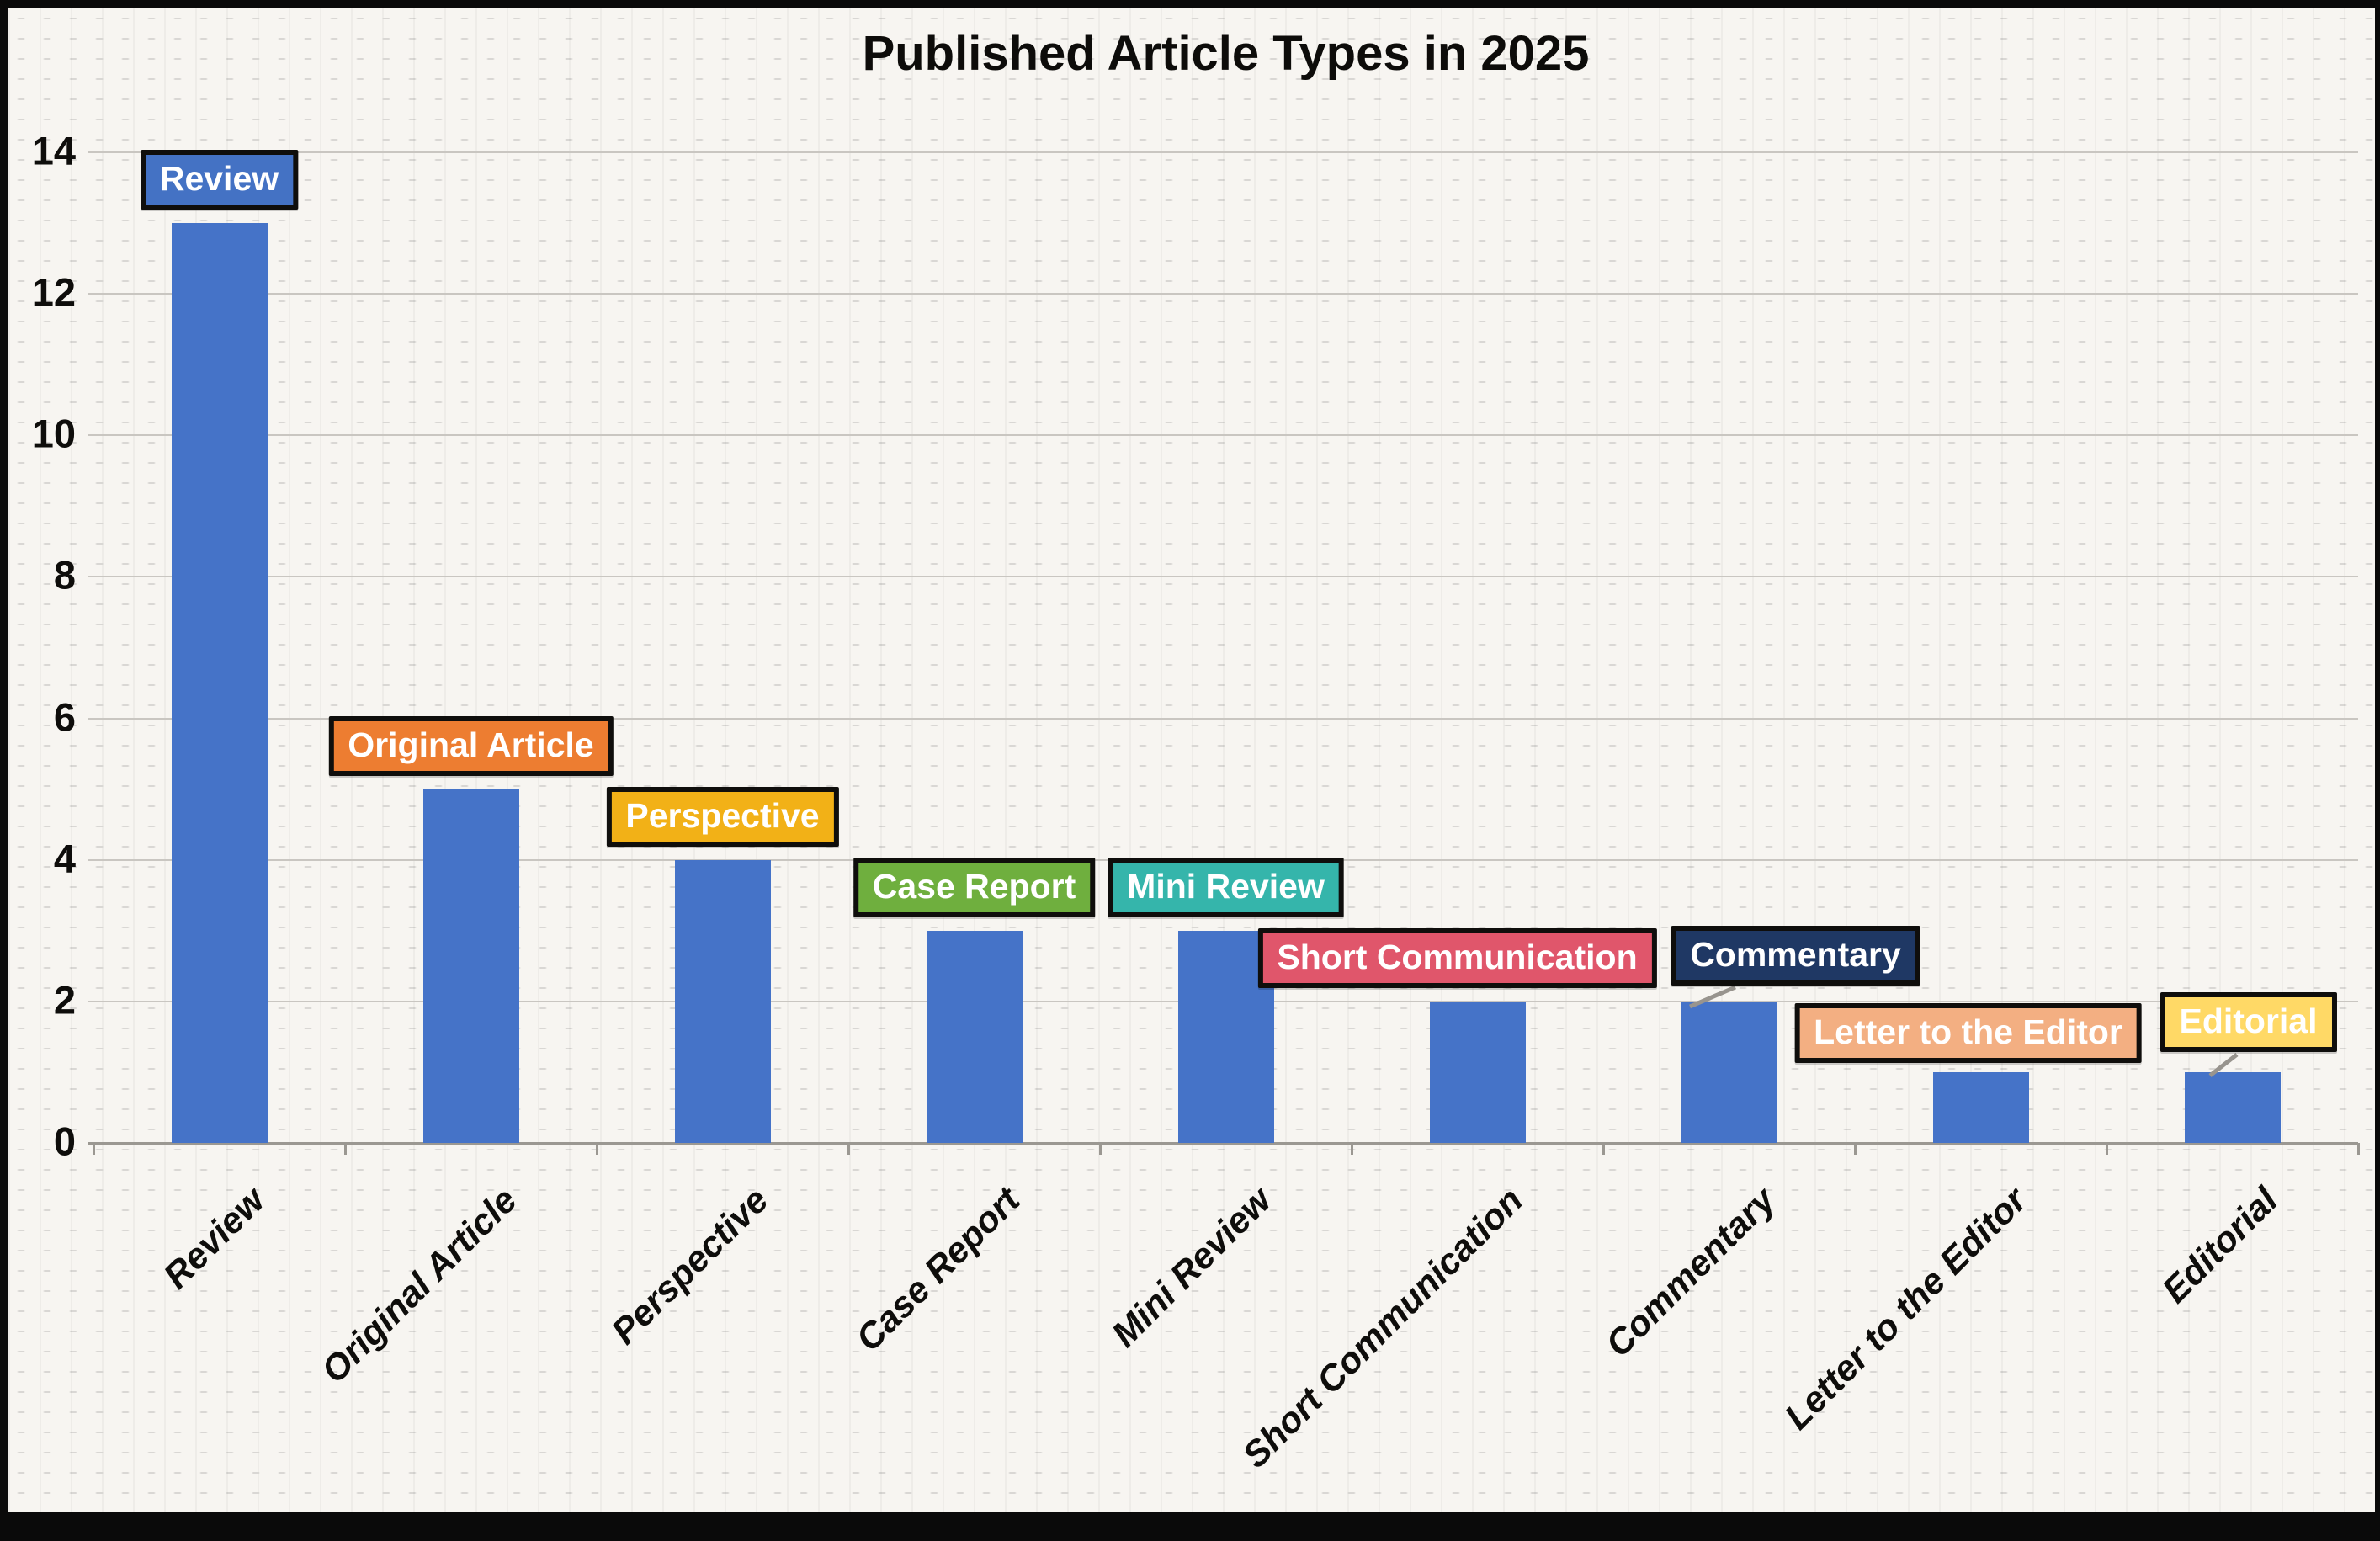 The width and height of the screenshot is (2380, 1541). Describe the element at coordinates (1968, 1032) in the screenshot. I see `data-label-box-letter-to-the-editor: Letter to the Editor` at that location.